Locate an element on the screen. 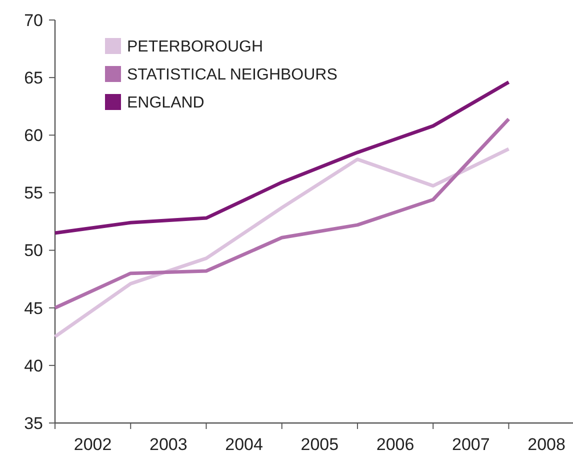  y-tick-label: 55 is located at coordinates (33, 193).